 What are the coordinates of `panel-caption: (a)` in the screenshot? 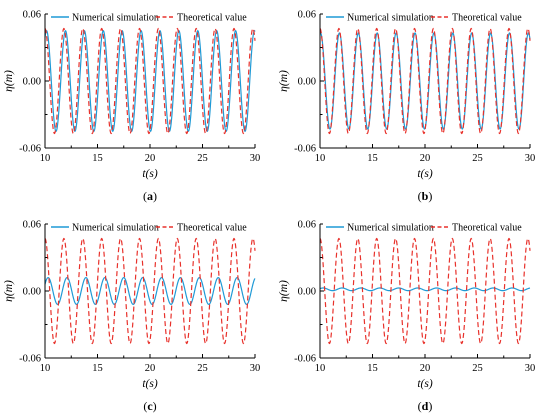 It's located at (150, 196).